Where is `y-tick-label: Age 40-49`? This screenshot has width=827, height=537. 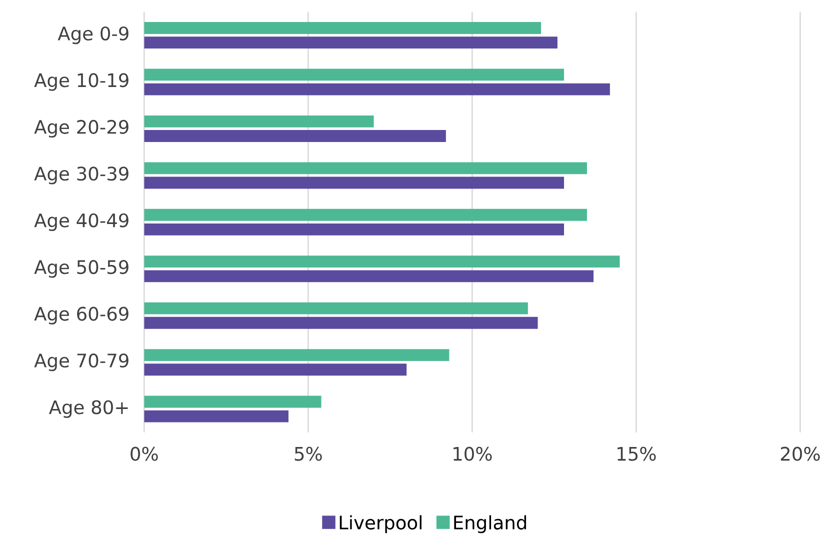 y-tick-label: Age 40-49 is located at coordinates (81, 222).